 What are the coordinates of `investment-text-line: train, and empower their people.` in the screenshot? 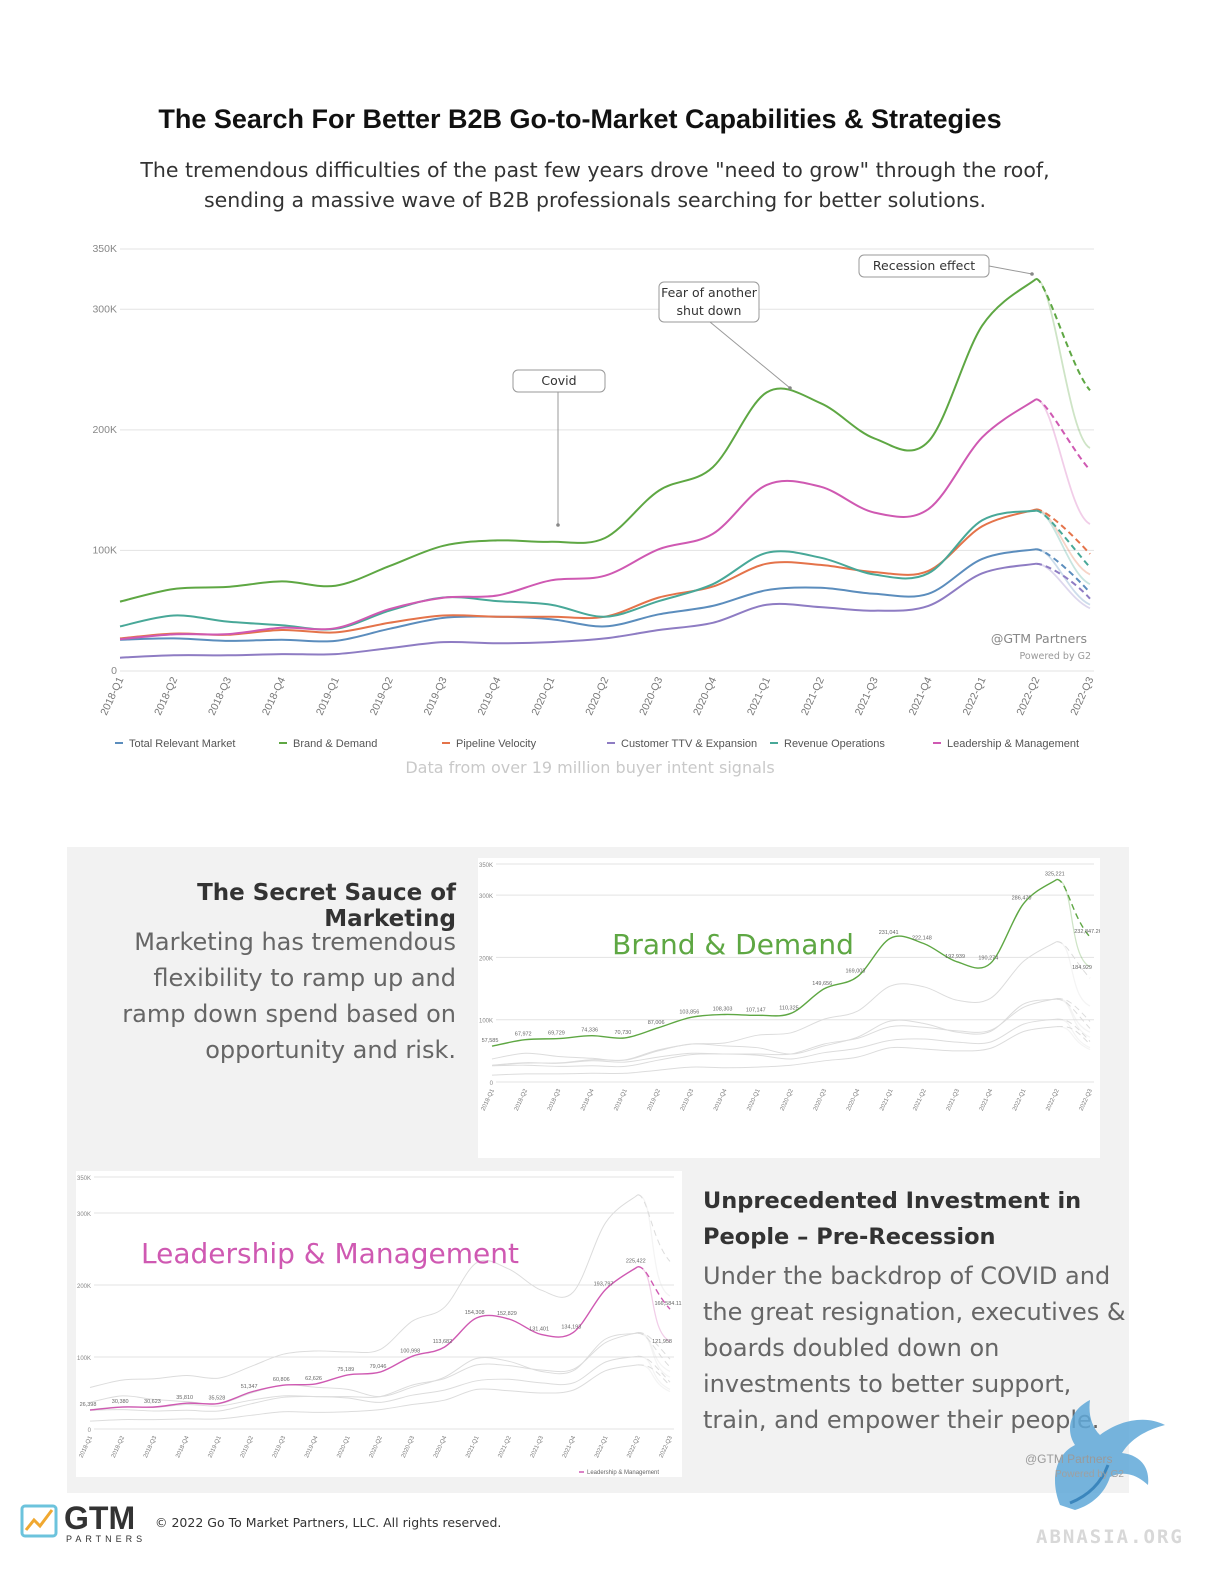 It's located at (901, 1420).